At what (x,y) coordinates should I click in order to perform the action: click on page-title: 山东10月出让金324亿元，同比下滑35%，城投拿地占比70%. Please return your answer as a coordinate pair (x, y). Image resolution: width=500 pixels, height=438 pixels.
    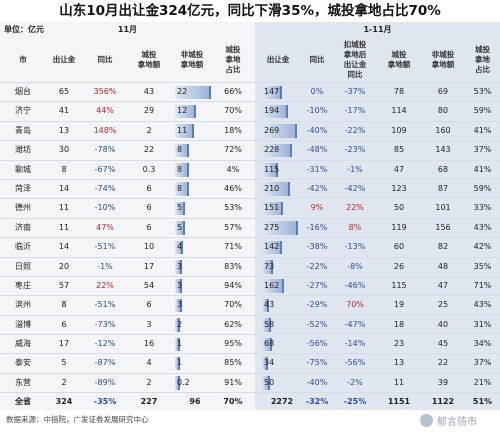
    Looking at the image, I should click on (250, 11).